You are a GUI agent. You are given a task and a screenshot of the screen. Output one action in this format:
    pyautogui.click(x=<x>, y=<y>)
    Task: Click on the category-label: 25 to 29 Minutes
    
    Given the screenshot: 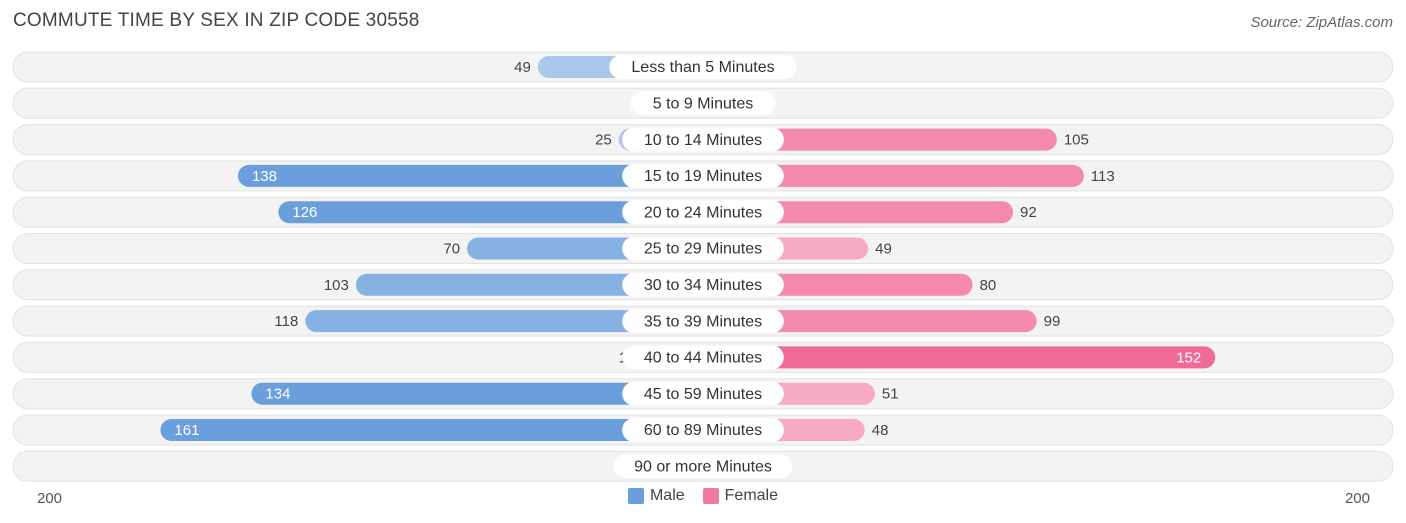 What is the action you would take?
    pyautogui.click(x=703, y=249)
    